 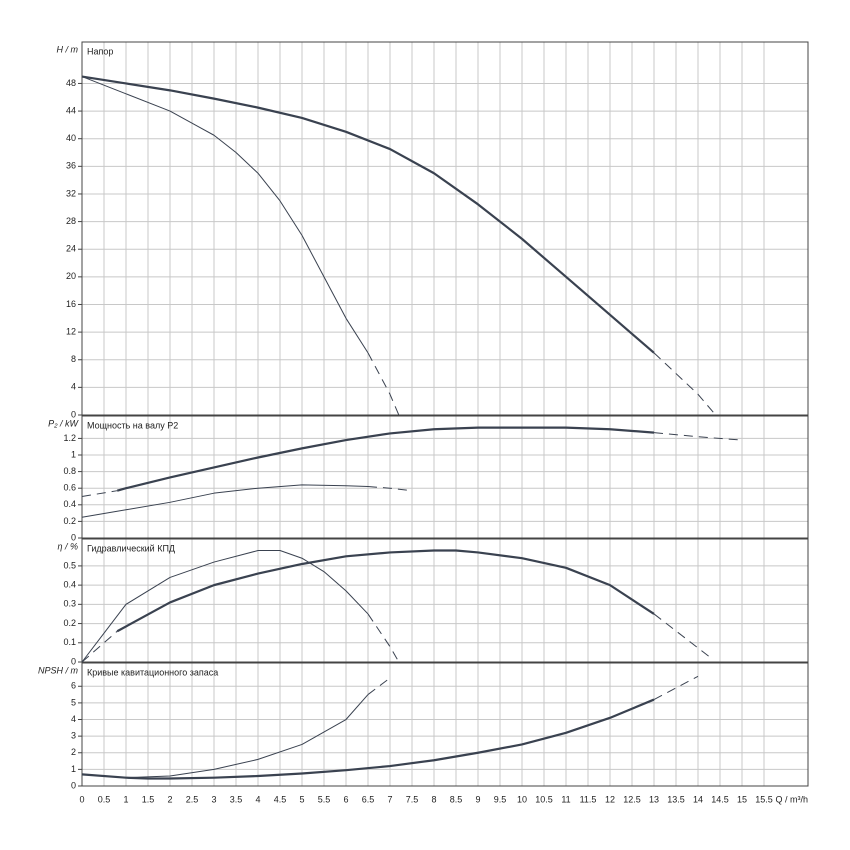 What do you see at coordinates (522, 799) in the screenshot?
I see `x-tick-label: 10` at bounding box center [522, 799].